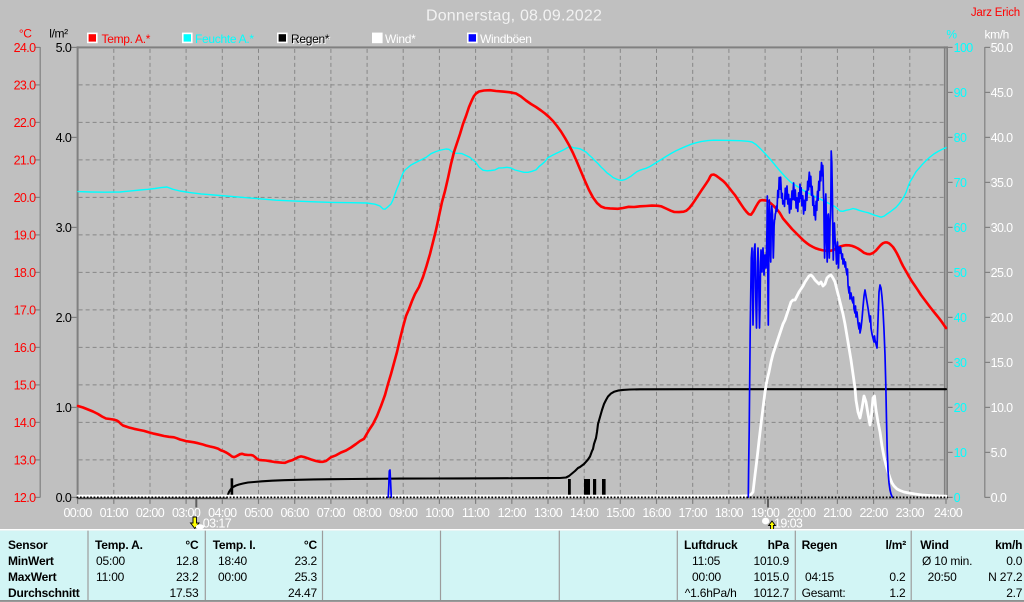  I want to click on svg-text: 50.0, so click(1002, 48).